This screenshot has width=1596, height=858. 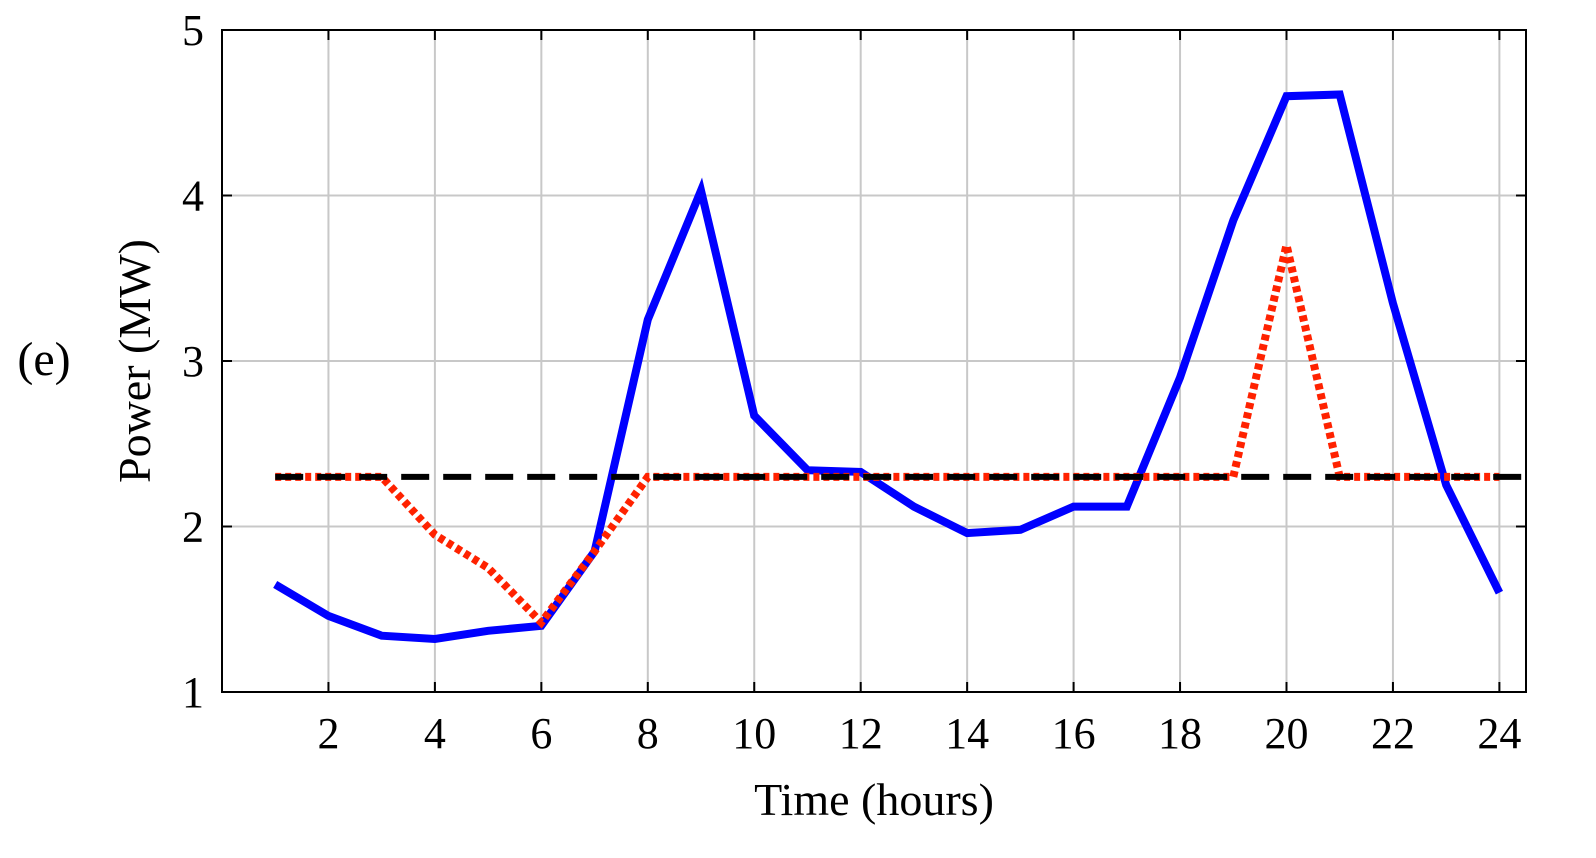 What do you see at coordinates (43, 359) in the screenshot?
I see `panel-label: (e)` at bounding box center [43, 359].